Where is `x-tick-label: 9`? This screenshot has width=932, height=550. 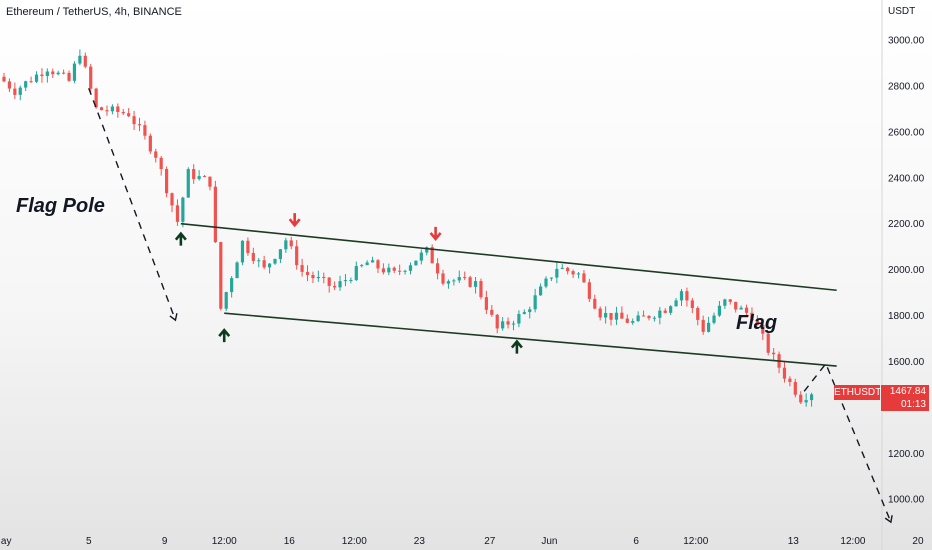 x-tick-label: 9 is located at coordinates (165, 541).